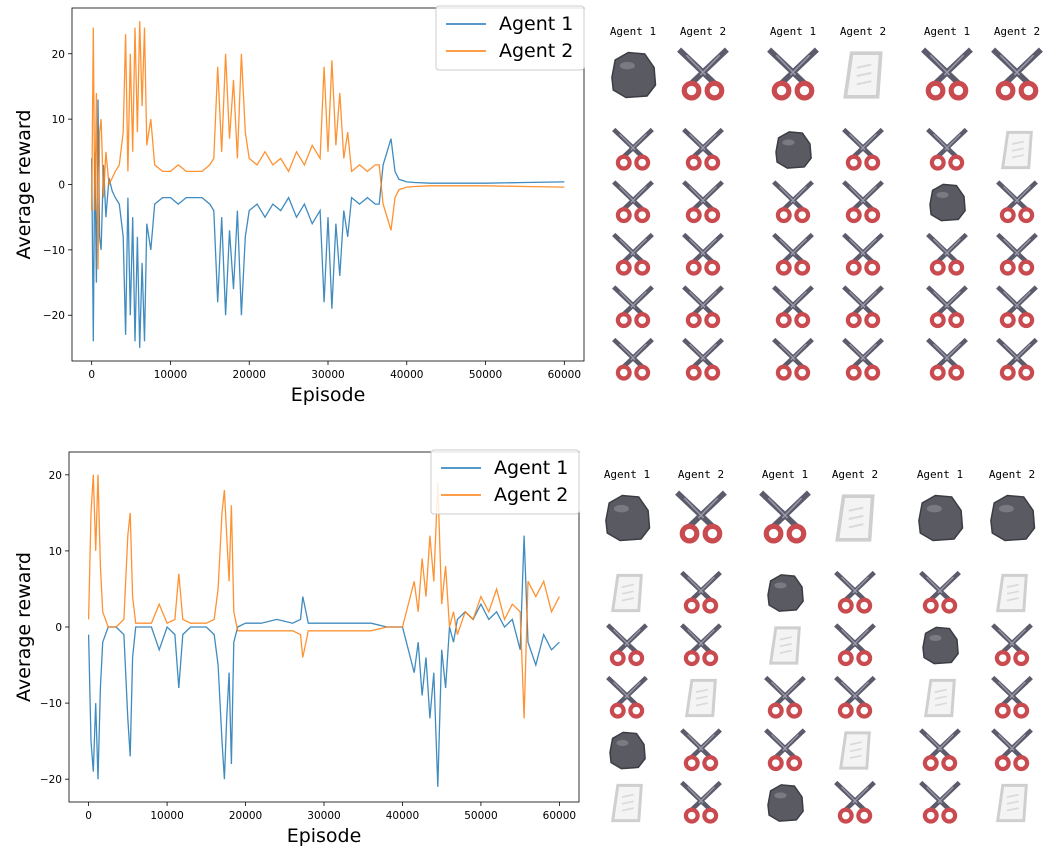 The width and height of the screenshot is (1043, 850). I want to click on x-tick-label: 0, so click(91, 375).